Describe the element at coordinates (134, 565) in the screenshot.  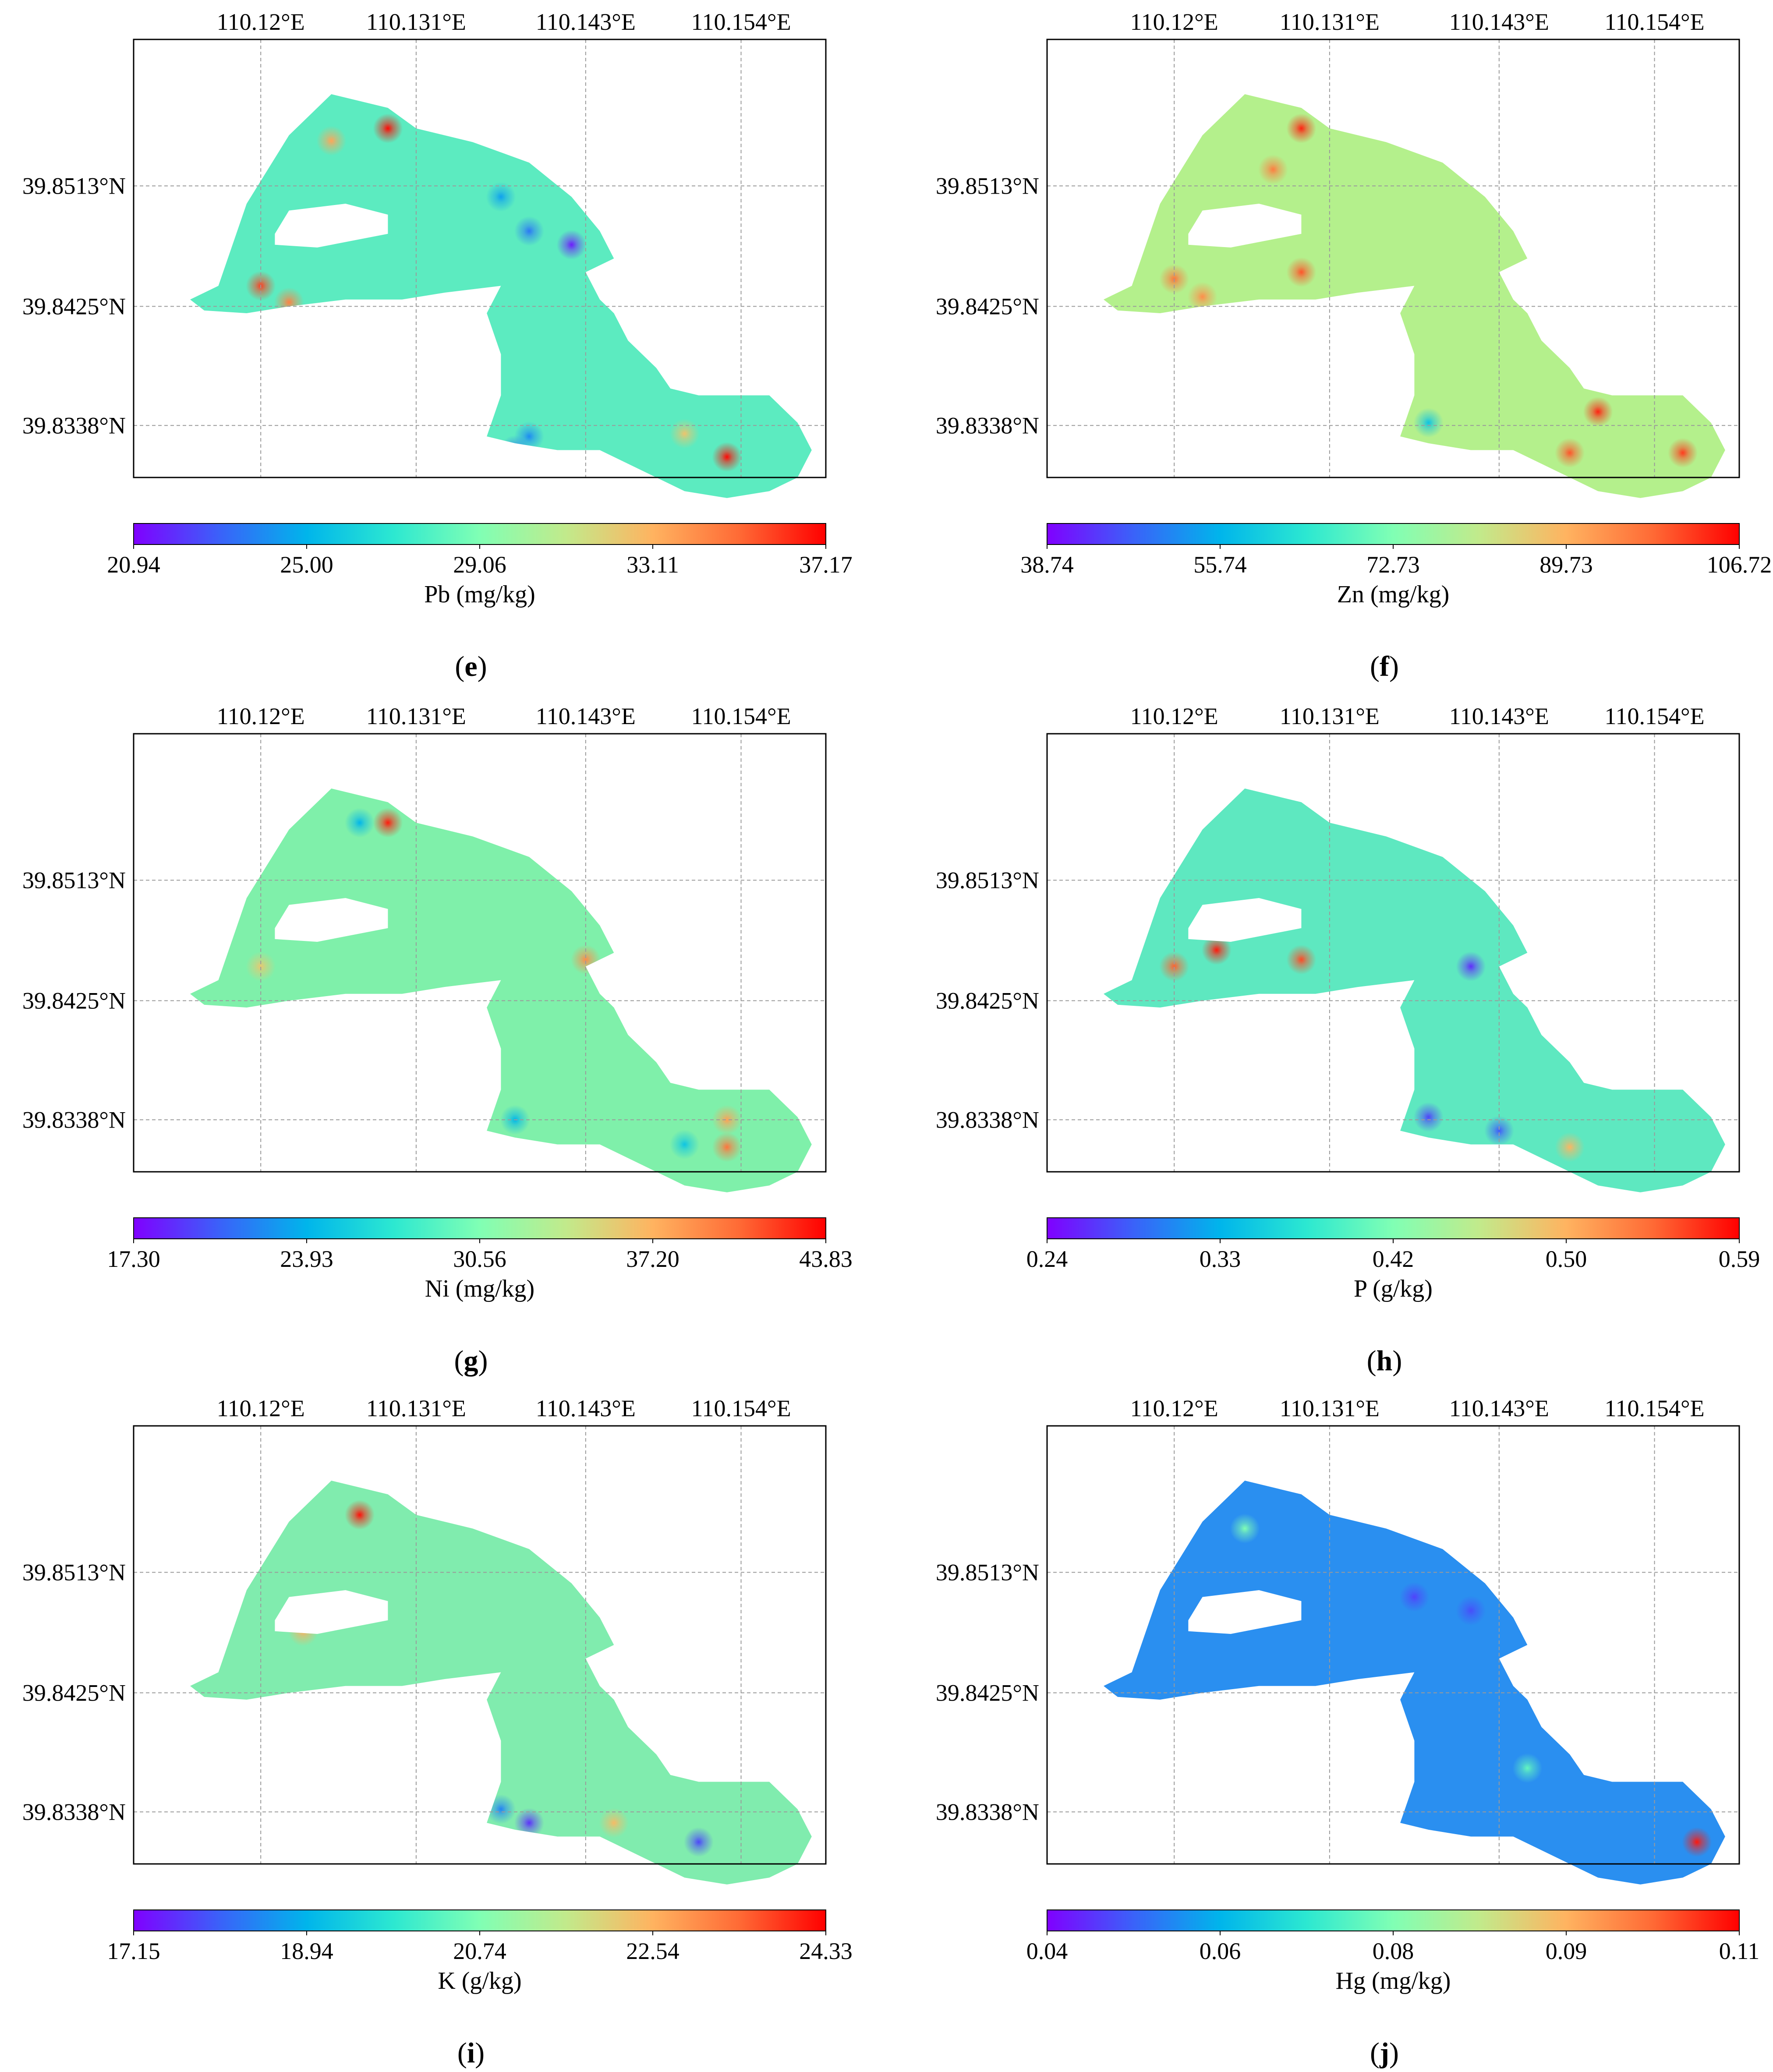
I see `colorbar-tick-label-e-0: 20.94` at that location.